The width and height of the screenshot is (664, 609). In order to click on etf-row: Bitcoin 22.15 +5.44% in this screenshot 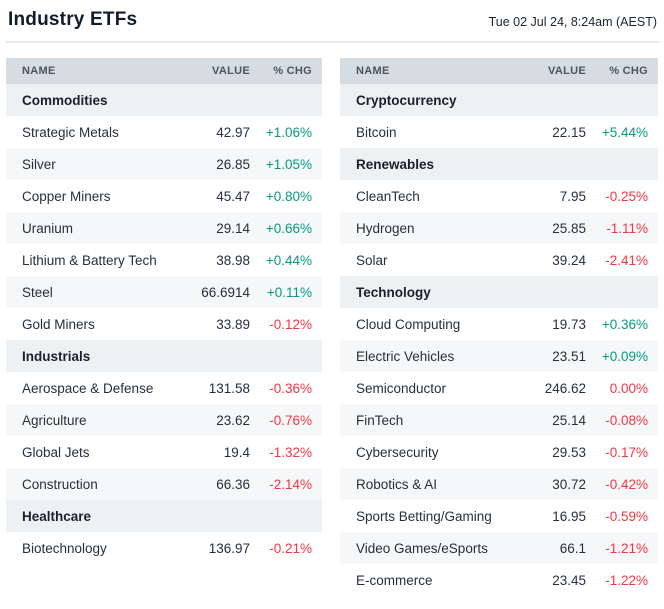, I will do `click(499, 132)`.